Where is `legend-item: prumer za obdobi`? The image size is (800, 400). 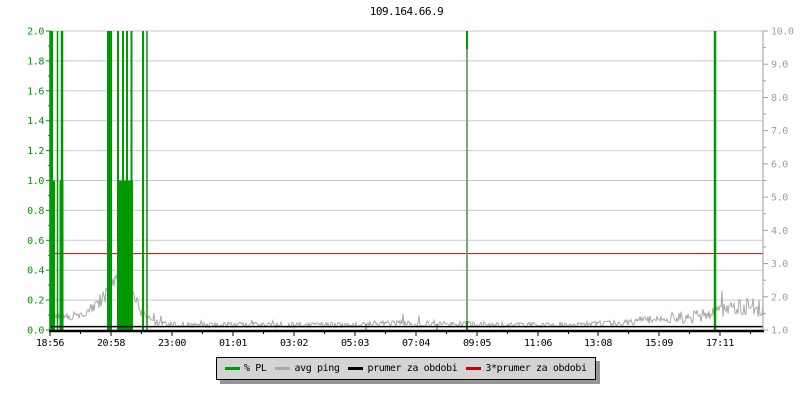 legend-item: prumer za obdobi is located at coordinates (403, 368).